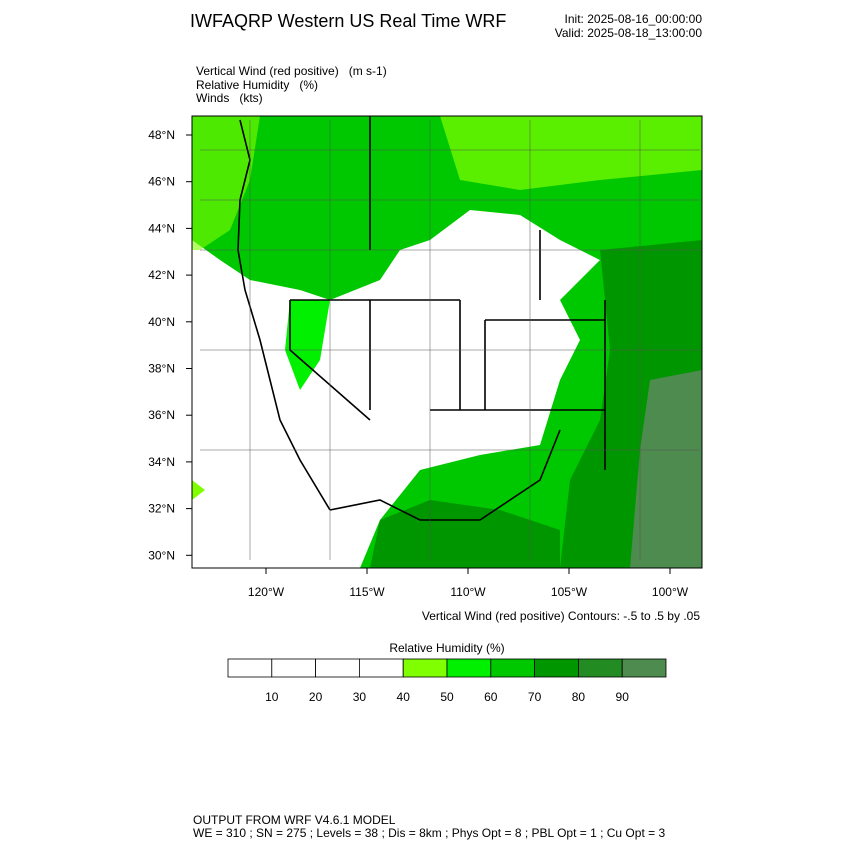  What do you see at coordinates (161, 369) in the screenshot?
I see `lat-label: 38°N` at bounding box center [161, 369].